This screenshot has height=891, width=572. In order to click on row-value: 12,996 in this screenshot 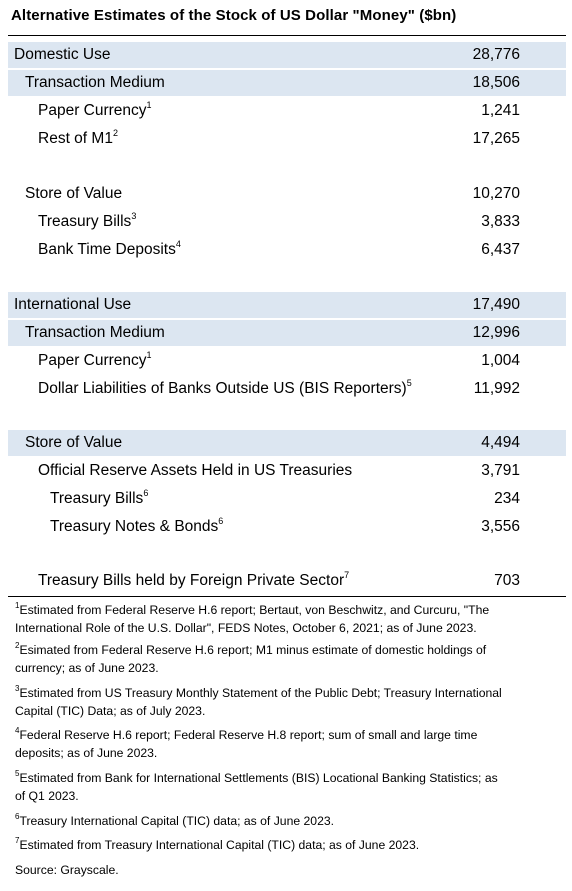, I will do `click(496, 332)`.